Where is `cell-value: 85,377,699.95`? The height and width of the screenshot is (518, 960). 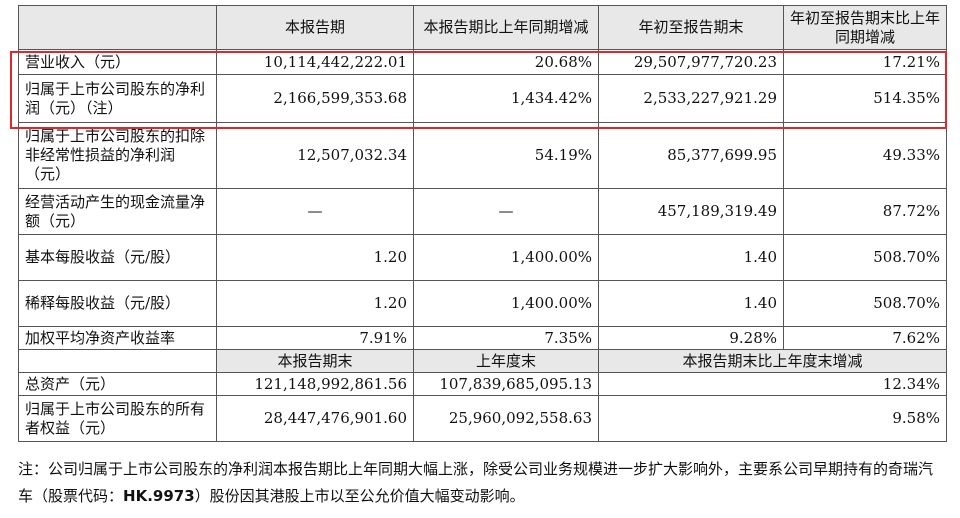
cell-value: 85,377,699.95 is located at coordinates (691, 155).